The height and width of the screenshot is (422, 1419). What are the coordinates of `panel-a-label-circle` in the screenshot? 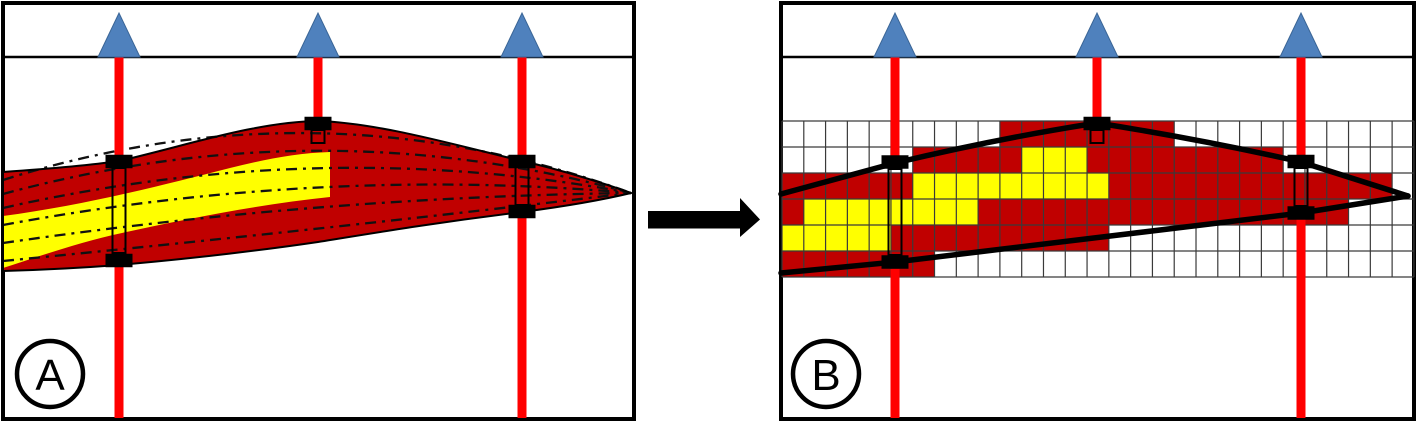 It's located at (50, 374).